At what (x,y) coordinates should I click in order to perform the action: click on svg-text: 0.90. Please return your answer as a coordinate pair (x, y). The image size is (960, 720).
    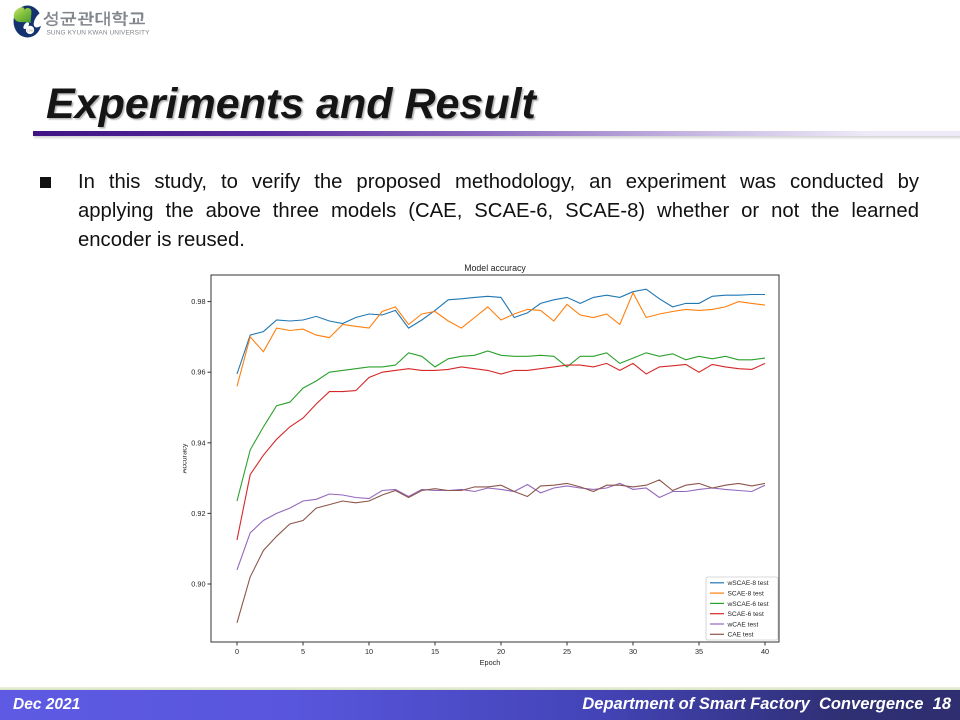
    Looking at the image, I should click on (198, 584).